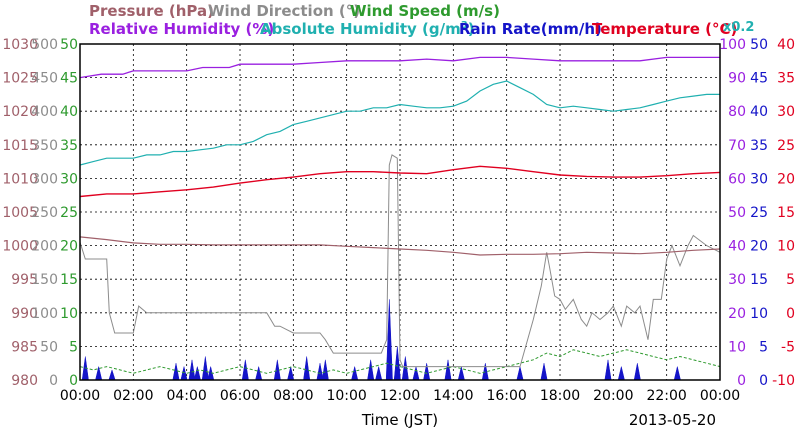  What do you see at coordinates (783, 381) in the screenshot?
I see `temperature-tick-label: -10` at bounding box center [783, 381].